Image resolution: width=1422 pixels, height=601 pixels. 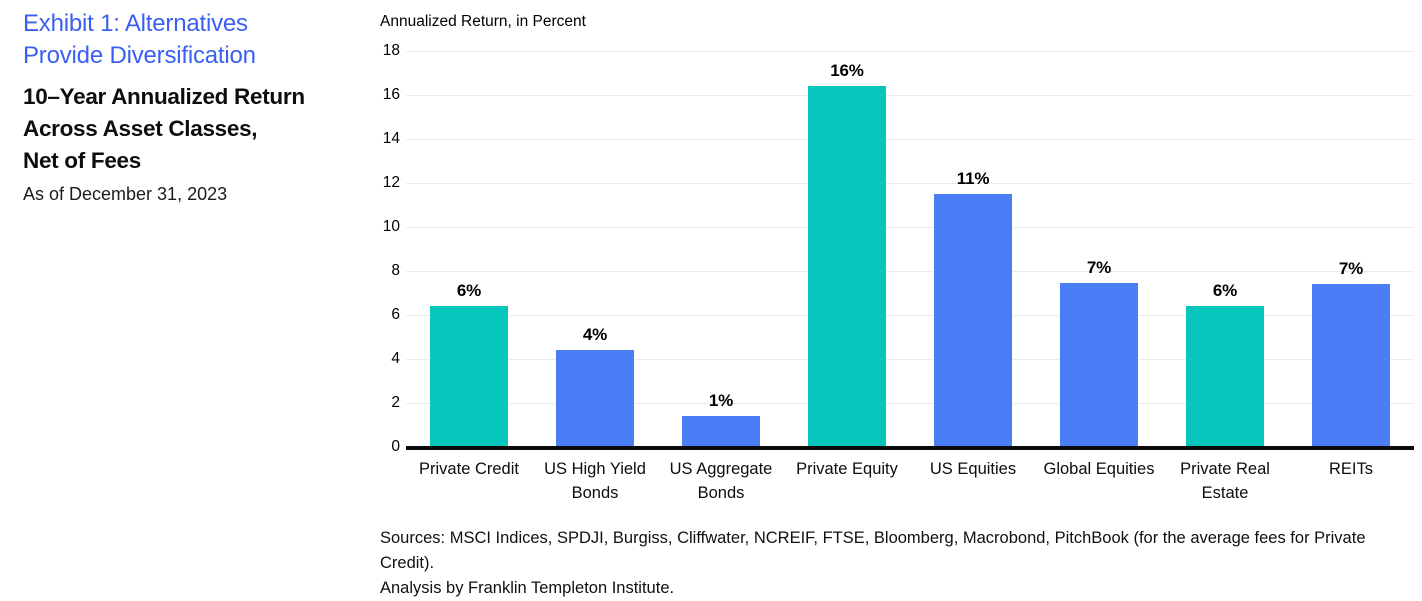 I want to click on y-tick-label-18: 18, so click(x=391, y=50).